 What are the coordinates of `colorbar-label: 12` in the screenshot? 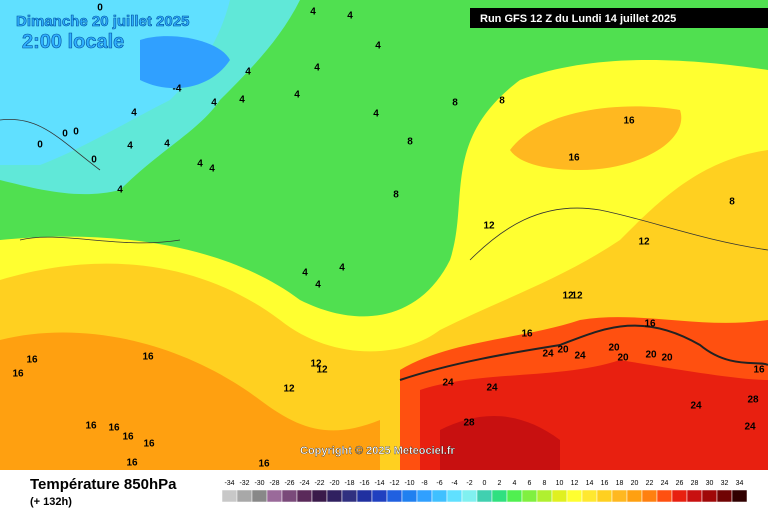 It's located at (575, 483).